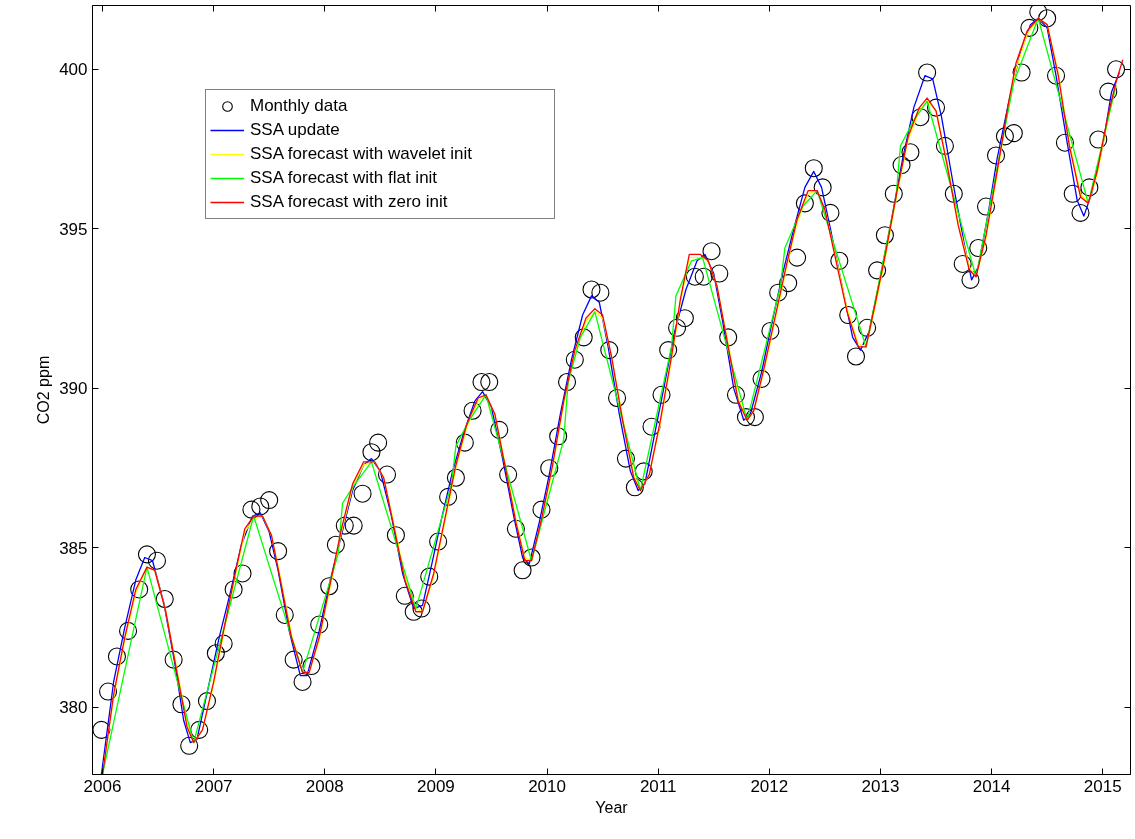  I want to click on x-tick-label: 2008, so click(324, 786).